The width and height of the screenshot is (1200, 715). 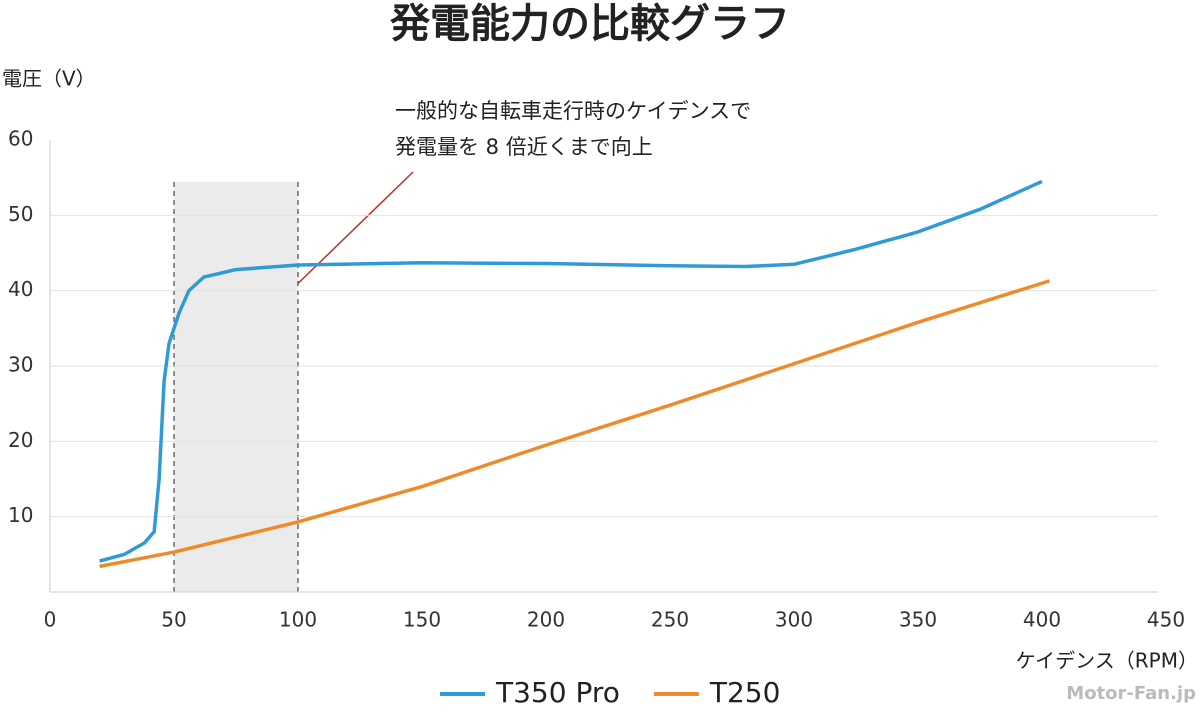 I want to click on y-tick-label: 50, so click(x=20, y=214).